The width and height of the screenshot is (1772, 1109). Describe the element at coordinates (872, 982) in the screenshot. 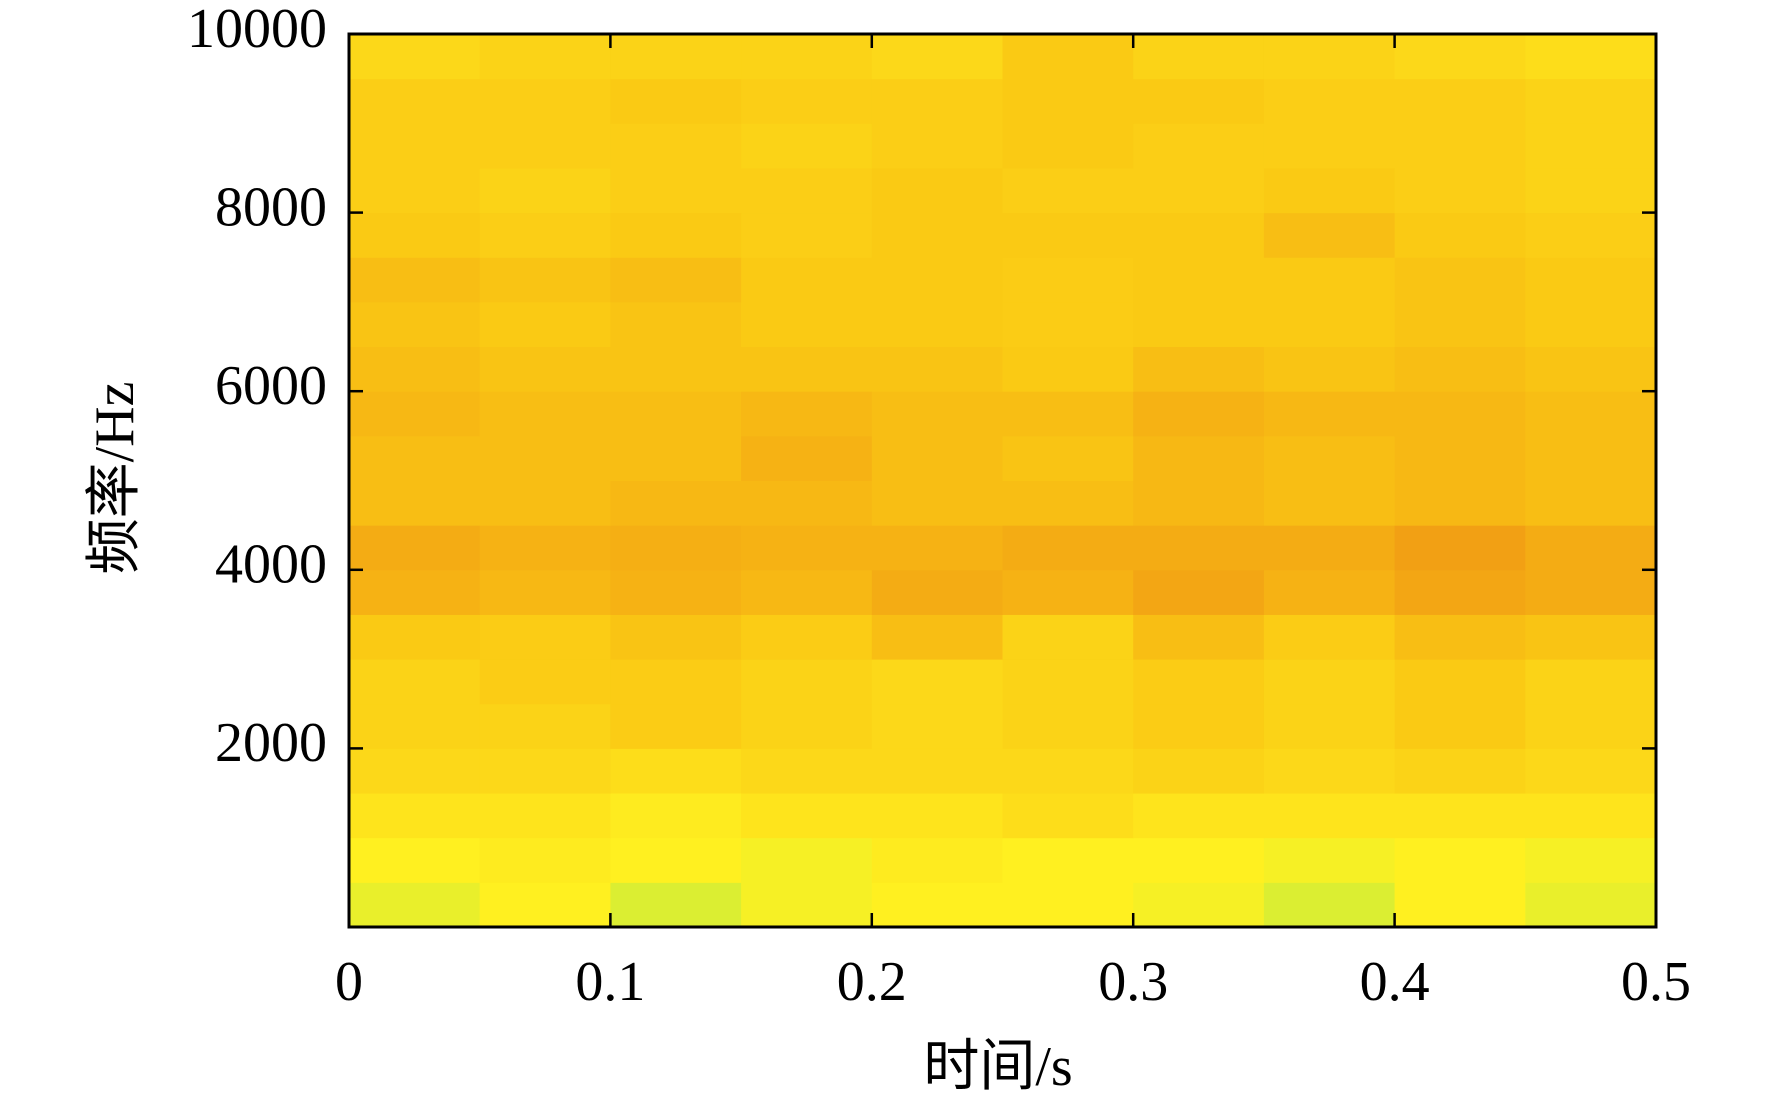

I see `x-tick-label: 0.2` at that location.